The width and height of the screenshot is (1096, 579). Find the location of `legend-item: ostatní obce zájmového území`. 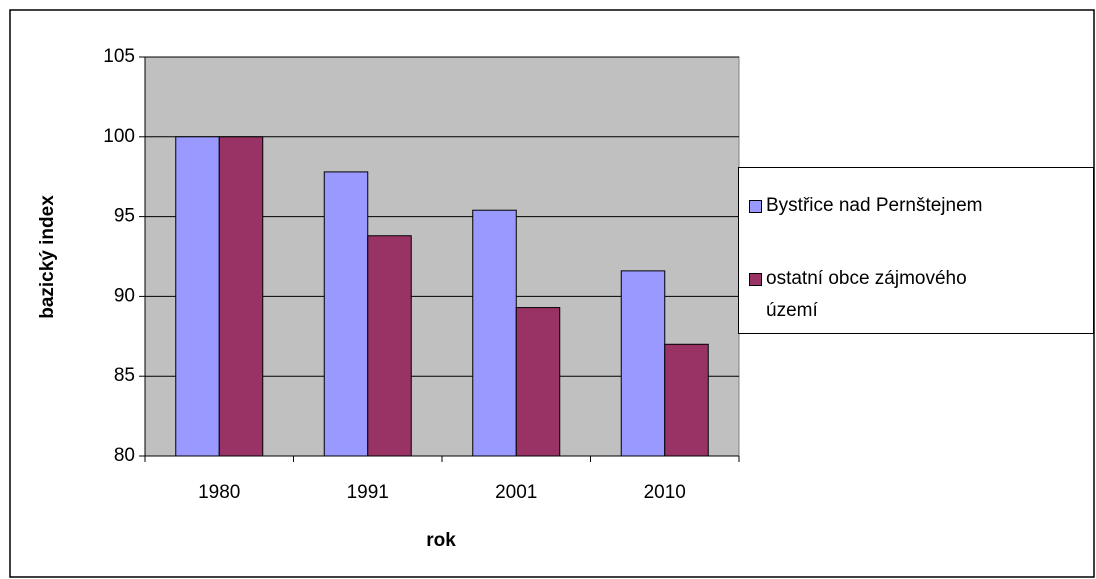

legend-item: ostatní obce zájmového území is located at coordinates (914, 295).